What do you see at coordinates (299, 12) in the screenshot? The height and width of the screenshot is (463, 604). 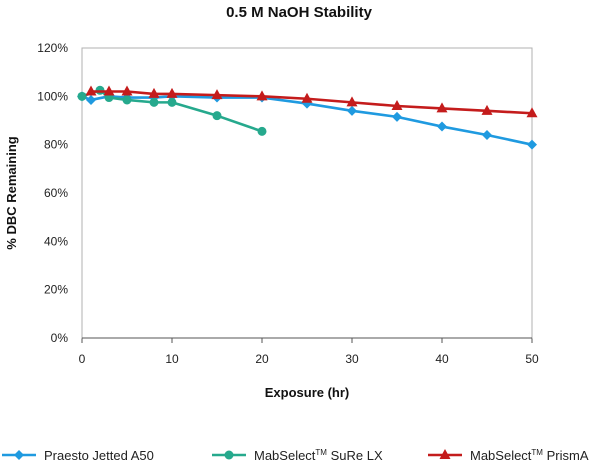 I see `chart-title: 0.5 M NaOH Stability` at bounding box center [299, 12].